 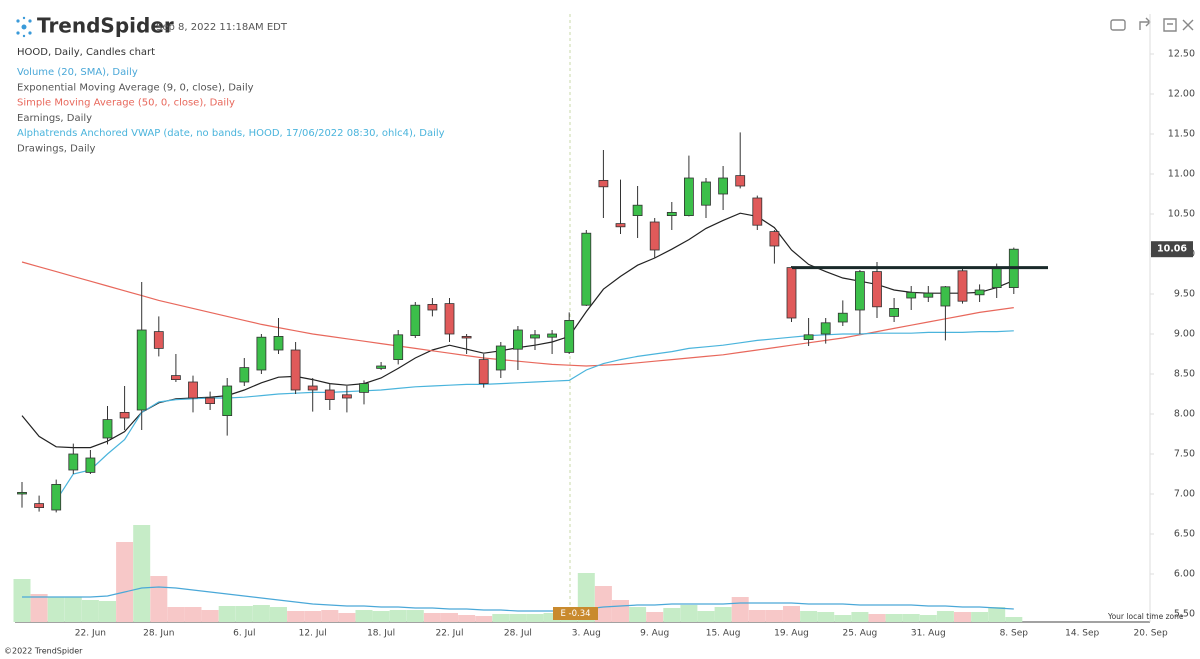 What do you see at coordinates (449, 634) in the screenshot?
I see `x-tick-label: 22. Jul` at bounding box center [449, 634].